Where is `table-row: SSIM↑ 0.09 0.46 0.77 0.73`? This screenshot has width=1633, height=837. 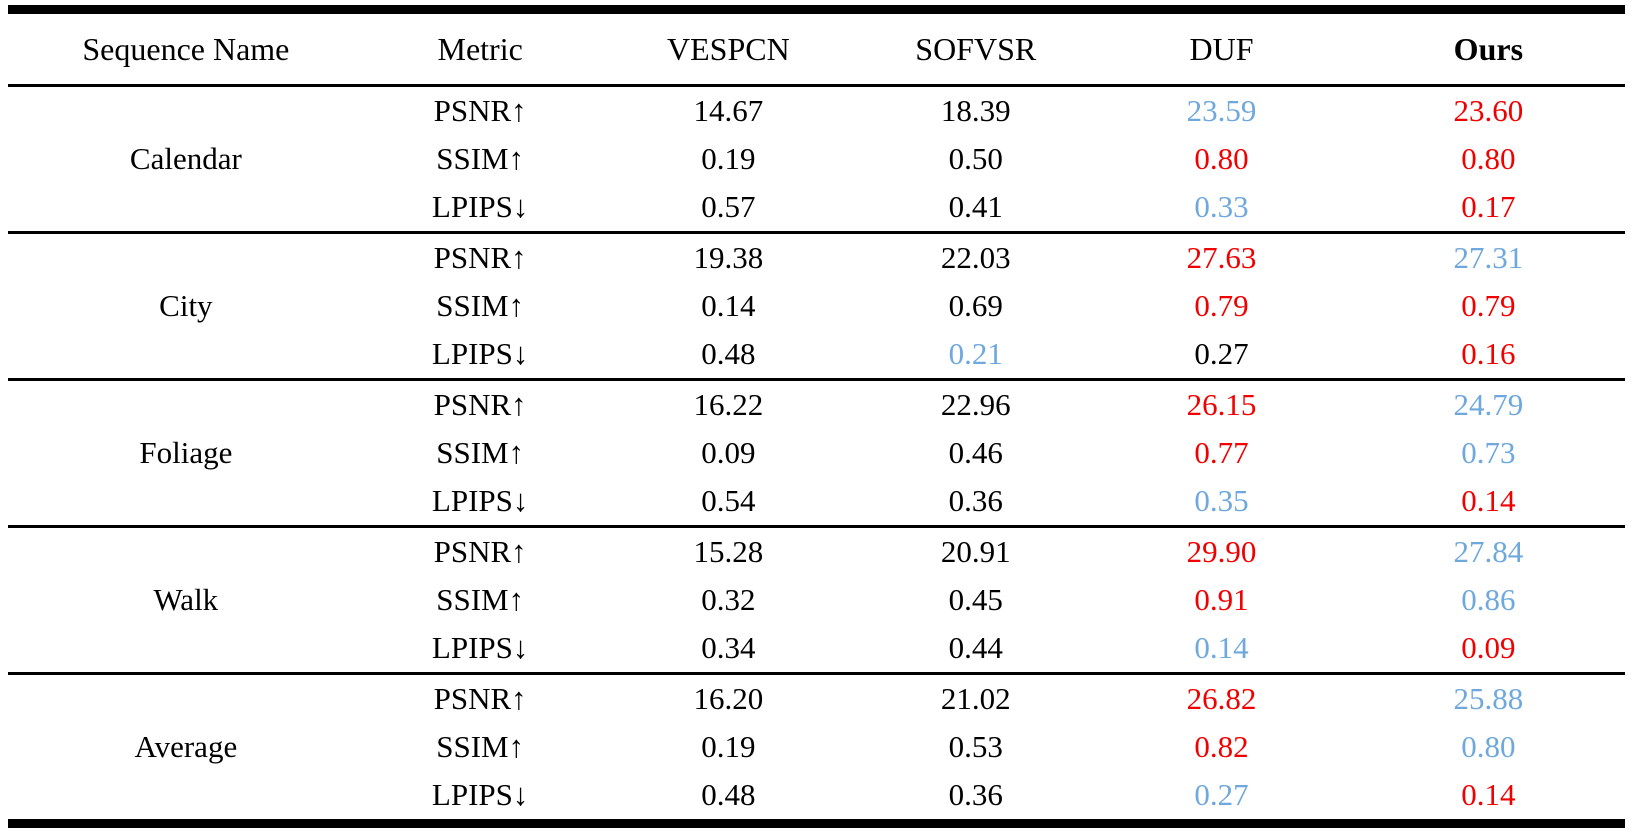 table-row: SSIM↑ 0.09 0.46 0.77 0.73 is located at coordinates (816, 453).